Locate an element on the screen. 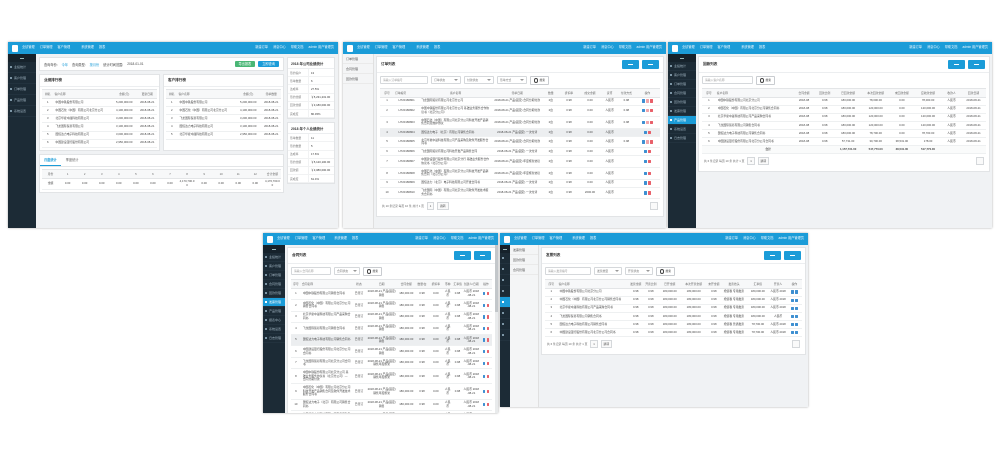  sidebar-item-6: 产品管理 is located at coordinates (274, 311).